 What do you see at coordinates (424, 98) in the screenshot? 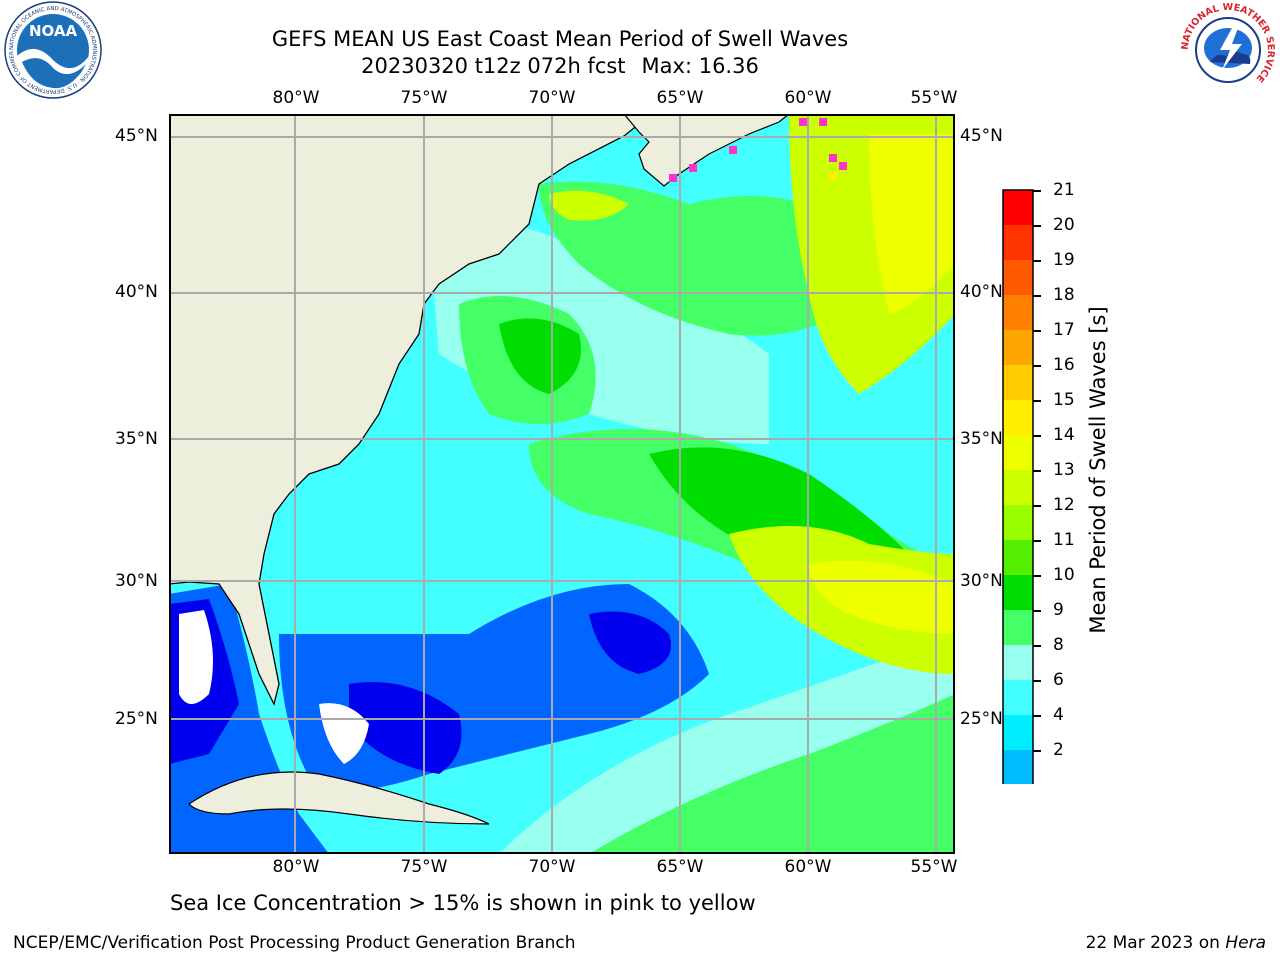
I see `lon-label-top: 75°W` at bounding box center [424, 98].